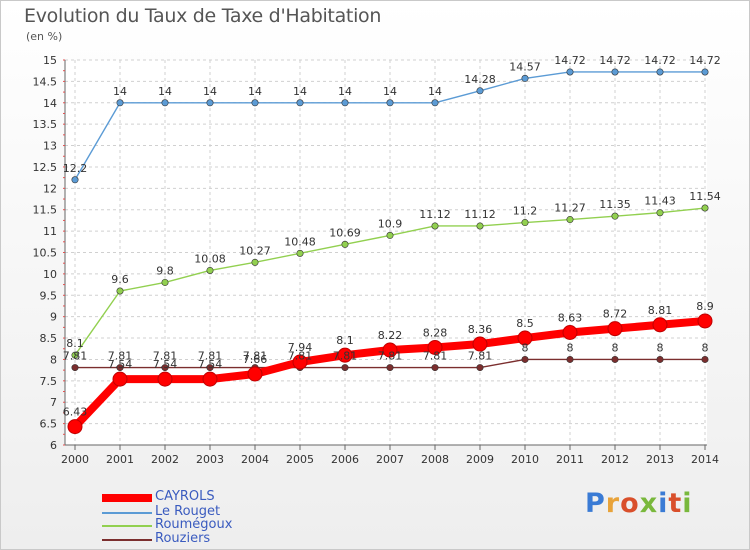 This screenshot has width=750, height=550. I want to click on data-label: 10.08, so click(210, 258).